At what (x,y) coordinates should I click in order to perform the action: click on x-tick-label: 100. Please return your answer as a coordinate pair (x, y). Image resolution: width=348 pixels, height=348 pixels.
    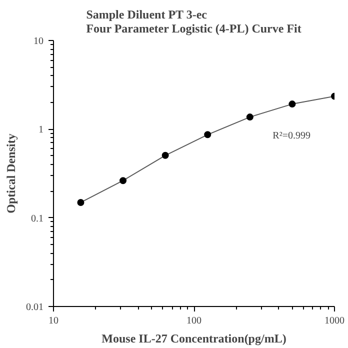
    Looking at the image, I should click on (194, 321).